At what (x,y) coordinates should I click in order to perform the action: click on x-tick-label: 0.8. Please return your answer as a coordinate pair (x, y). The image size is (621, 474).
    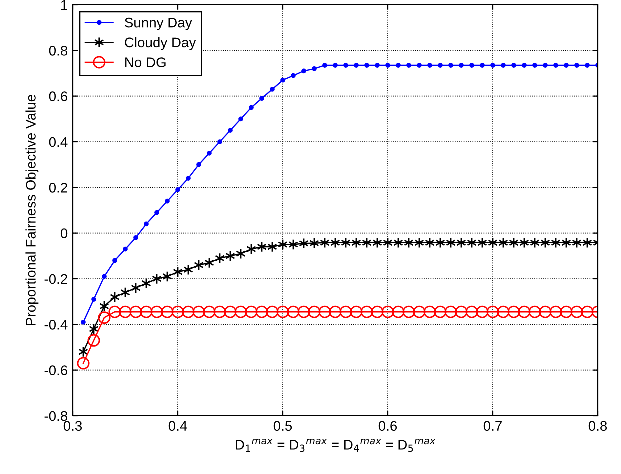
    Looking at the image, I should click on (598, 426).